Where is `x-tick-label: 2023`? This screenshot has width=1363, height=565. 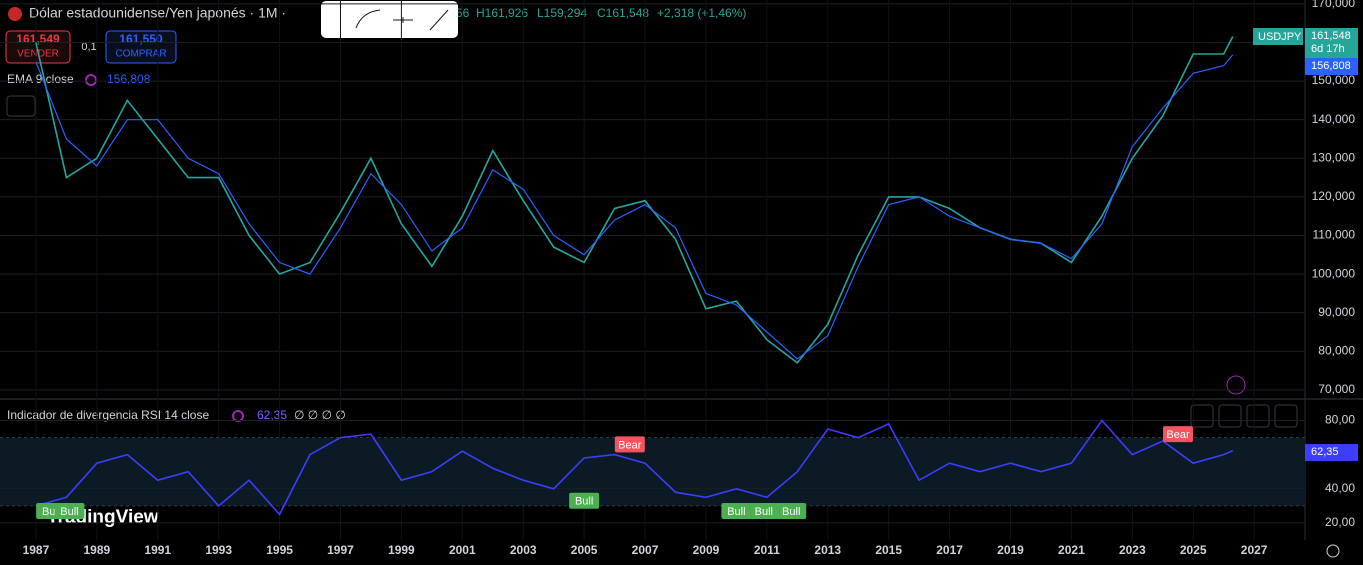
x-tick-label: 2023 is located at coordinates (1132, 550).